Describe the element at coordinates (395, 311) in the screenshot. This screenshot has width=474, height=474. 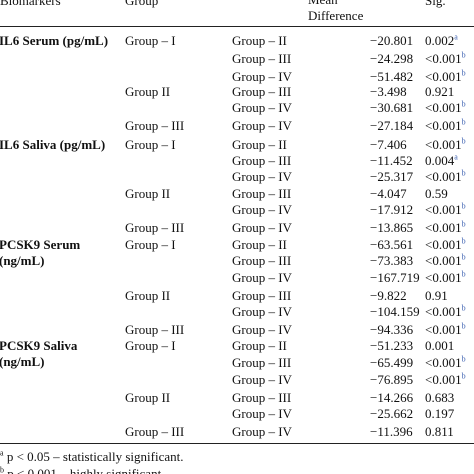
I see `mean-difference: −104.159` at that location.